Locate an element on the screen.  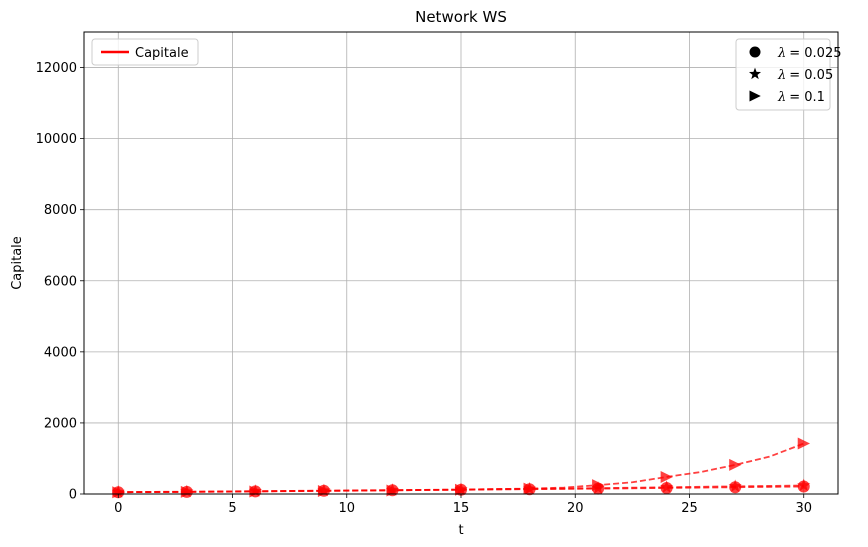
x-tick-label: 5 is located at coordinates (232, 508).